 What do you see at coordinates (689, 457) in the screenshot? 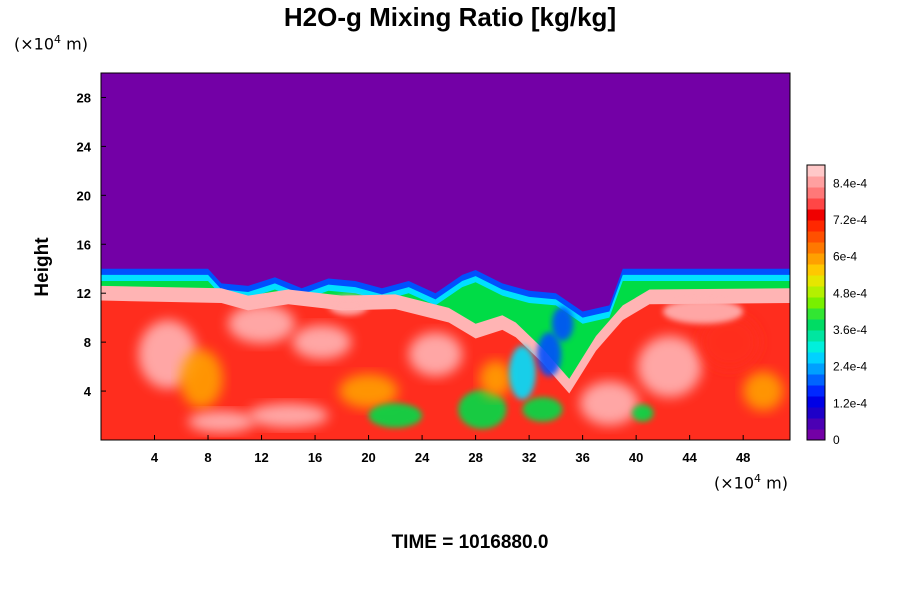
I see `x-tick-label: 44` at bounding box center [689, 457].